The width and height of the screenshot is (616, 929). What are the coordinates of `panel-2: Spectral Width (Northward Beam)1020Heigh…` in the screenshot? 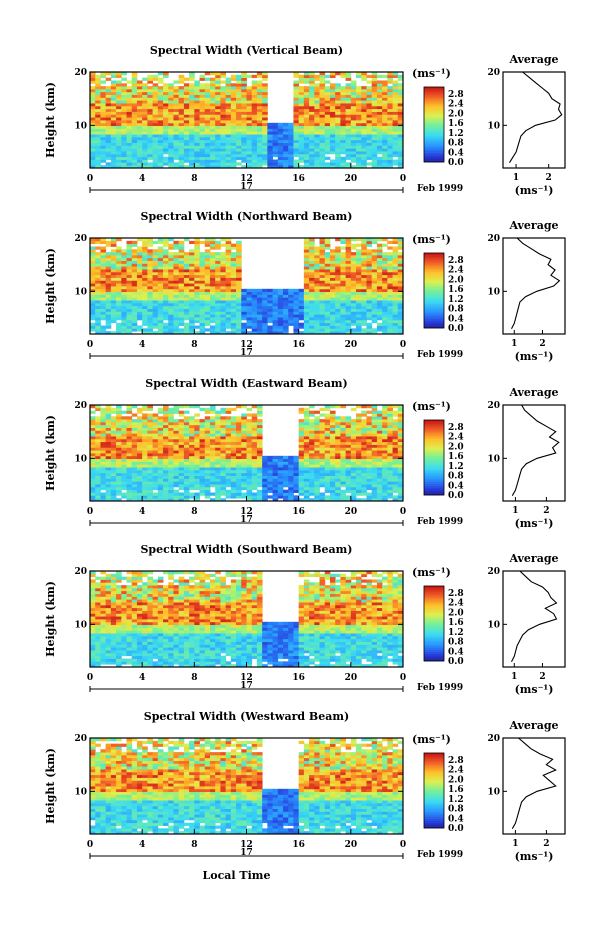 It's located at (305, 286).